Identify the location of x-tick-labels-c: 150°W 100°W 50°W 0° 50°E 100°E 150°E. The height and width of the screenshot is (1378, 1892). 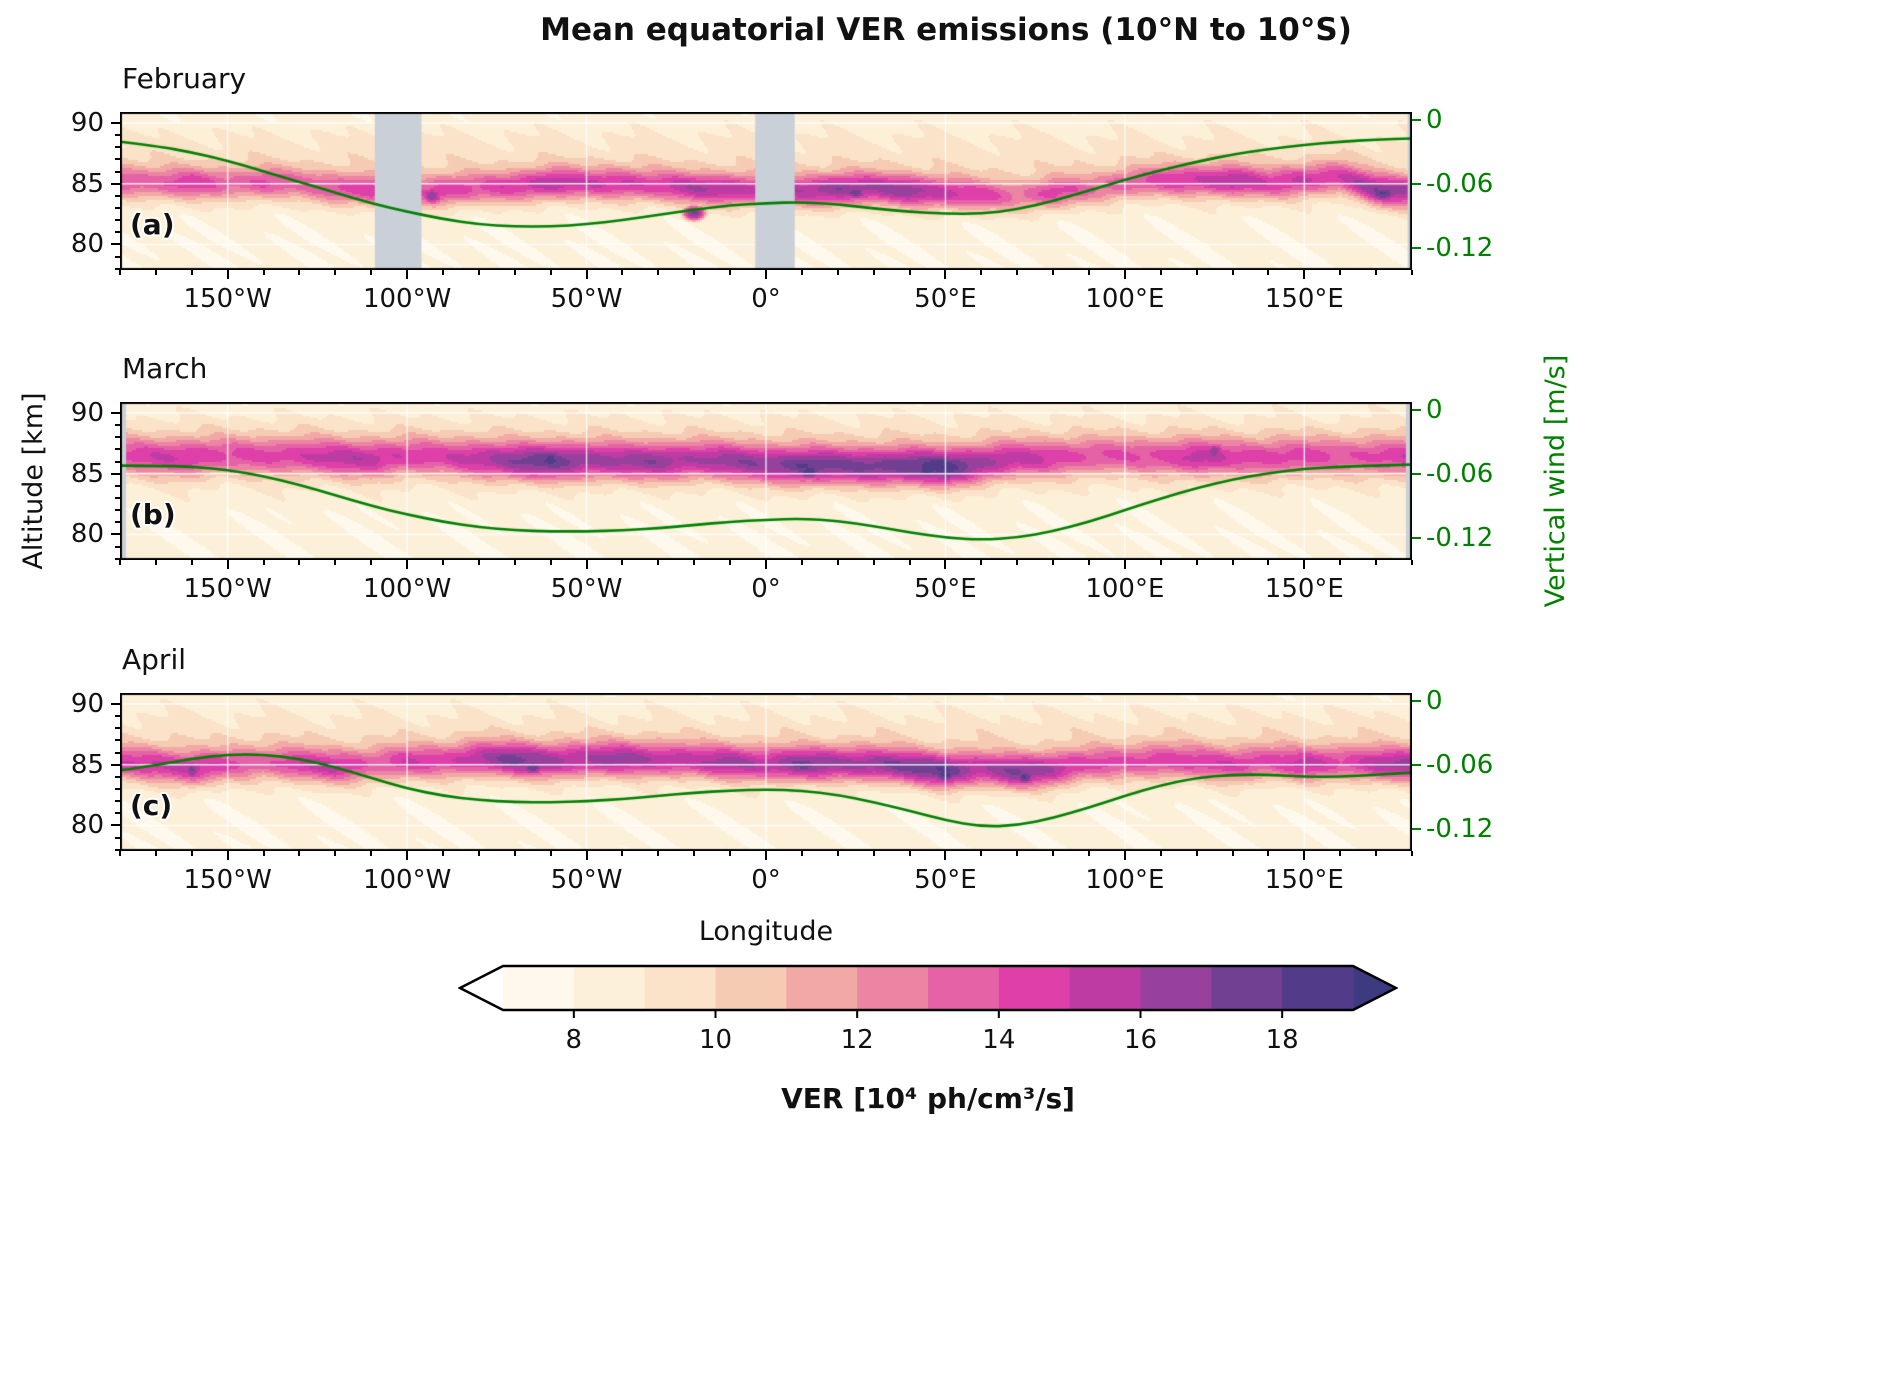
(766, 882).